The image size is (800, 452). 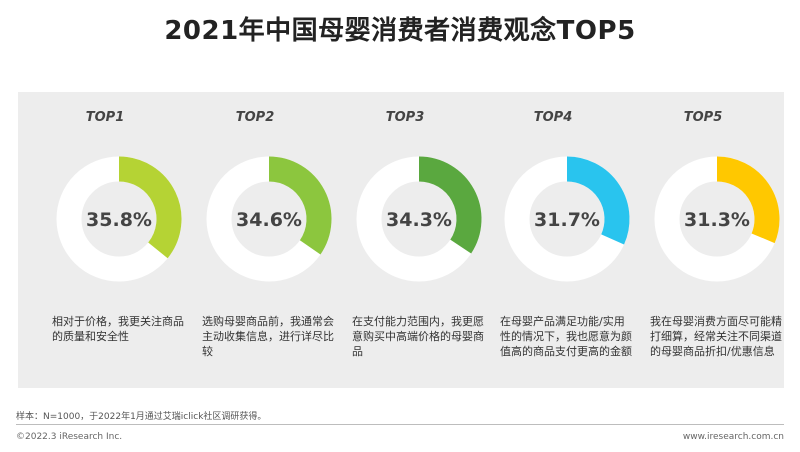 What do you see at coordinates (105, 117) in the screenshot?
I see `rank-label: TOP1` at bounding box center [105, 117].